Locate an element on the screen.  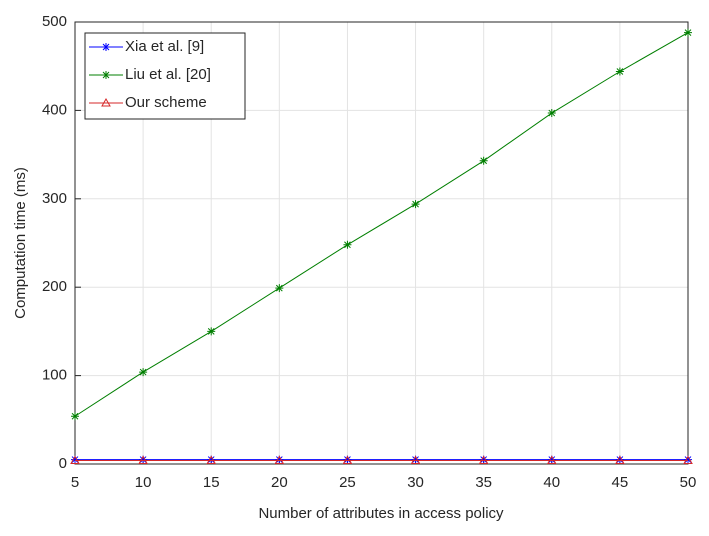
x-tick-label: 20 is located at coordinates (279, 482).